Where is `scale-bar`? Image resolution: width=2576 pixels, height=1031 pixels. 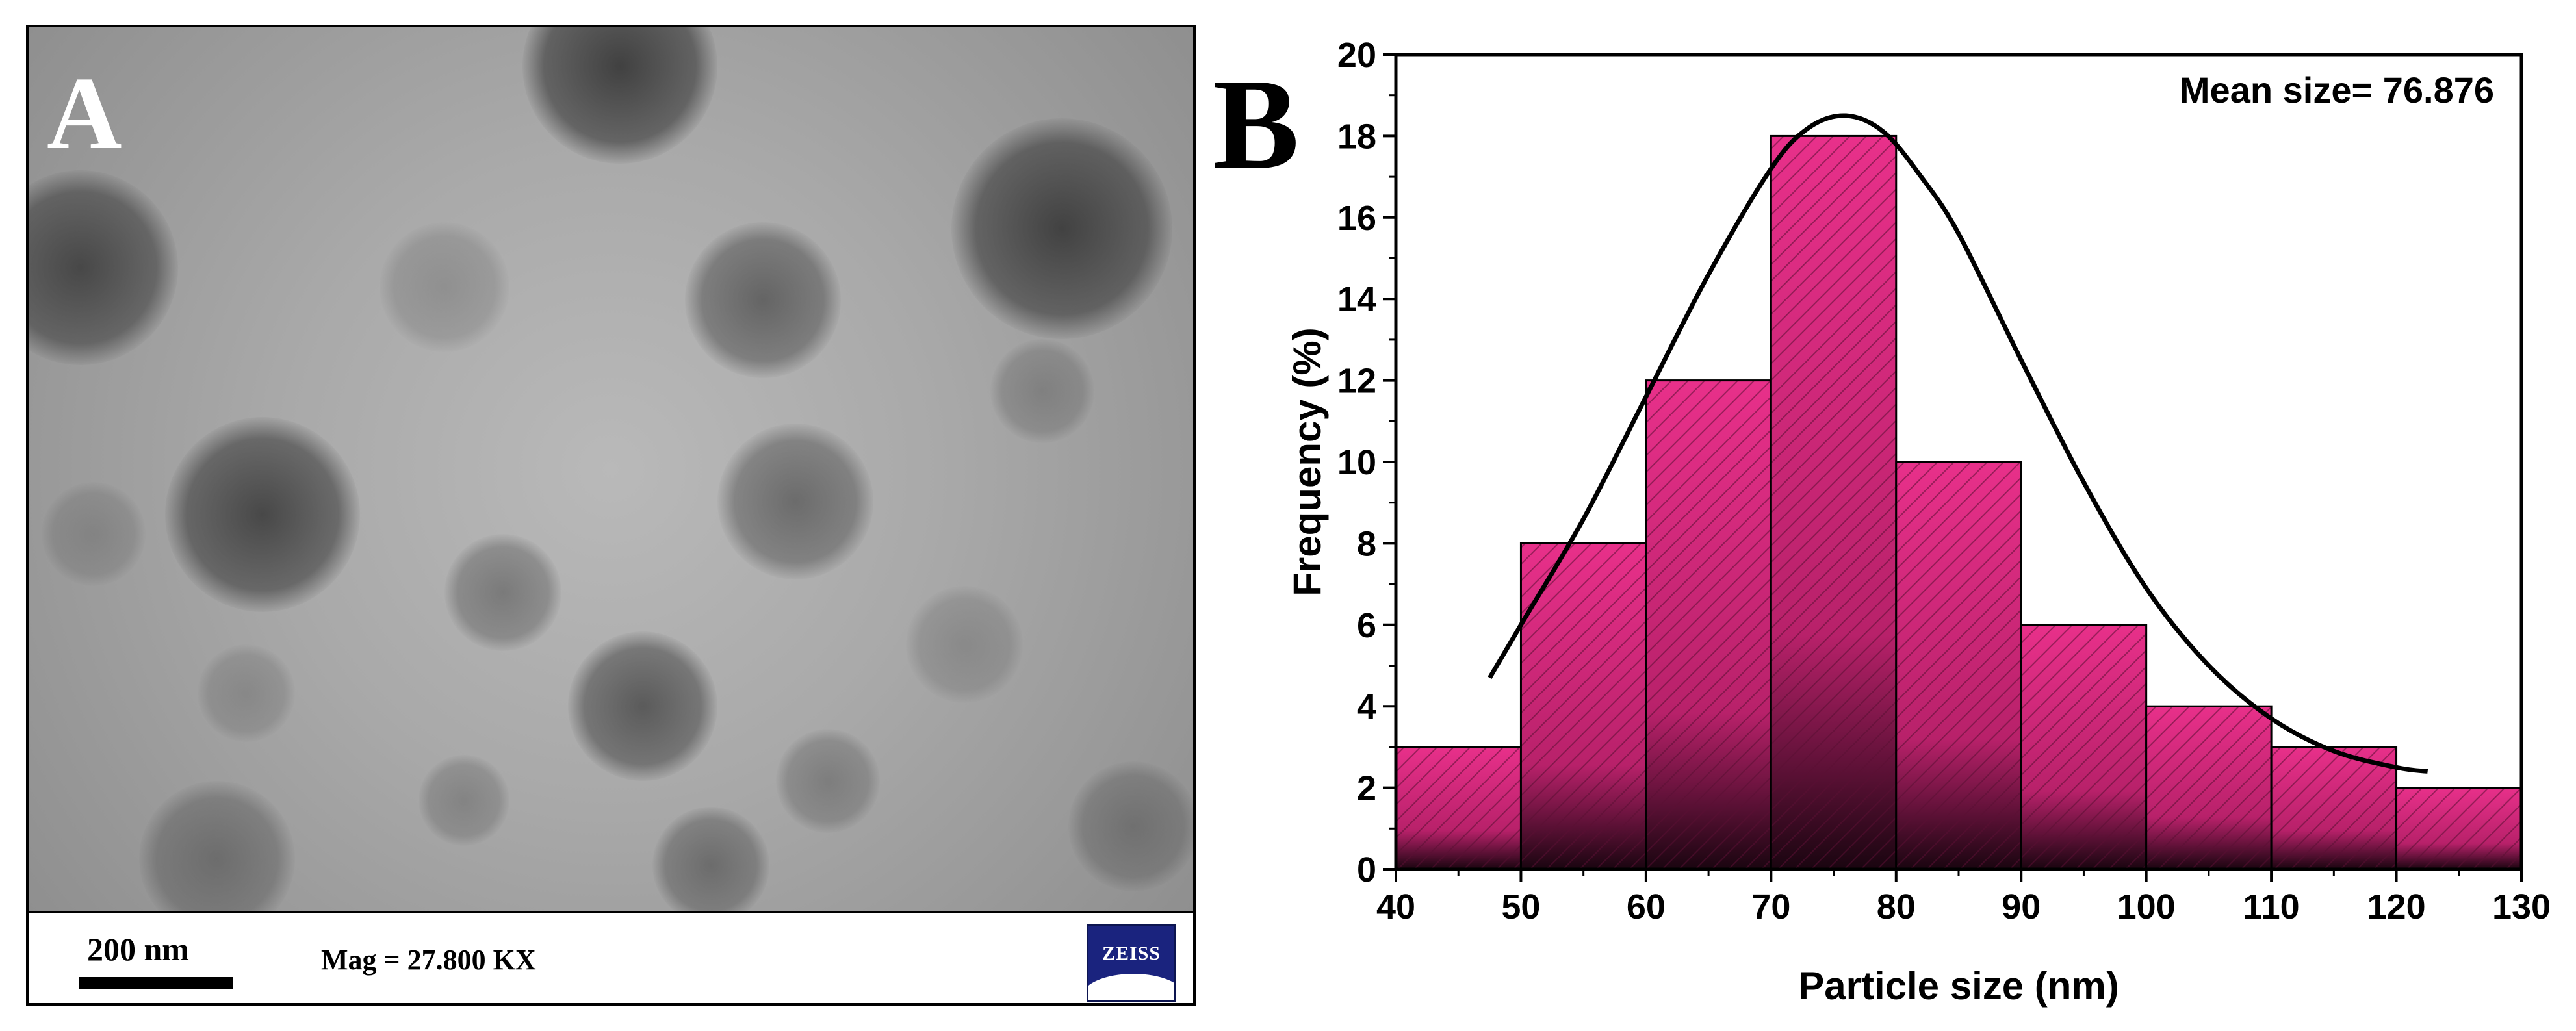 scale-bar is located at coordinates (156, 983).